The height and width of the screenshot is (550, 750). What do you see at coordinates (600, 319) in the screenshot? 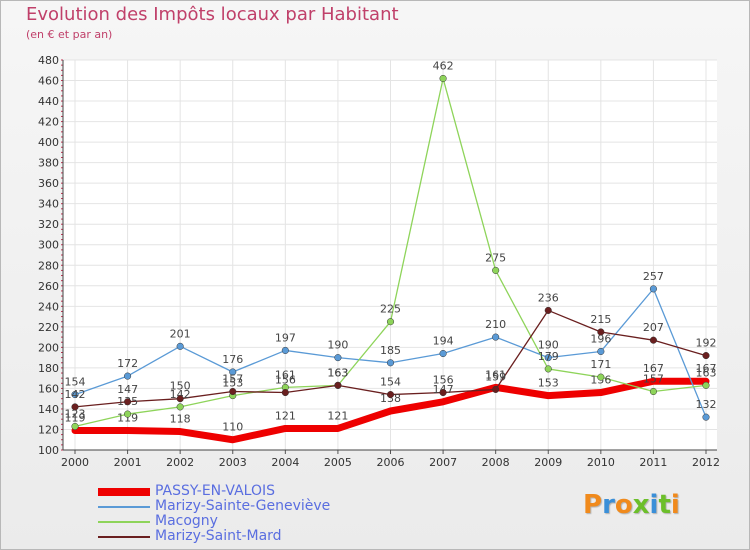
I see `data-label-marizy-saint-mard: 215` at bounding box center [600, 319].